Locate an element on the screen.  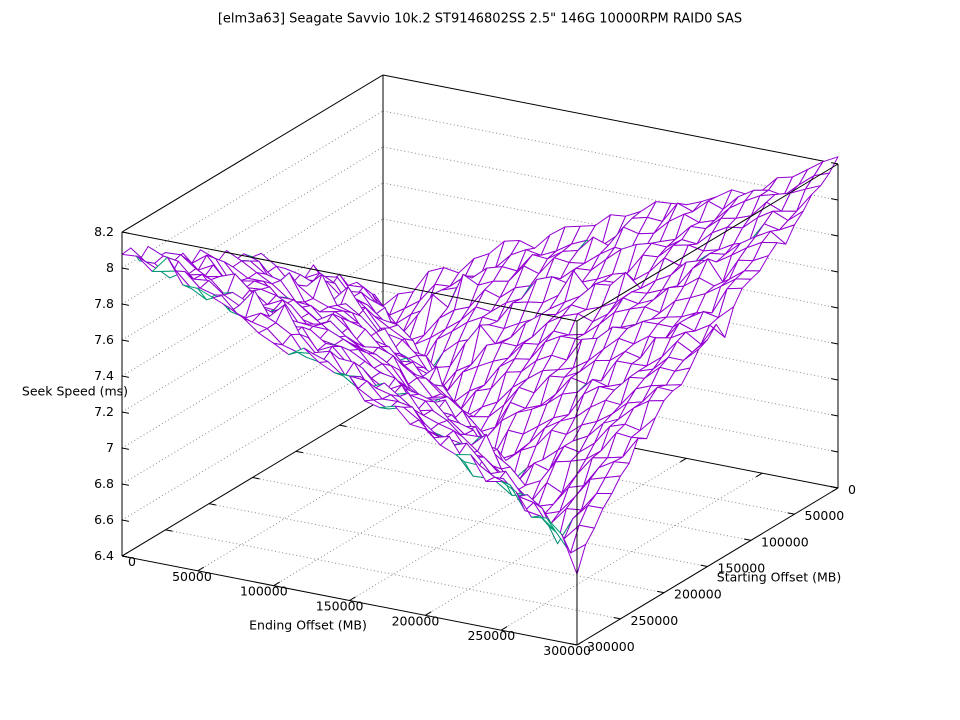
svg-text: 7 is located at coordinates (110, 447).